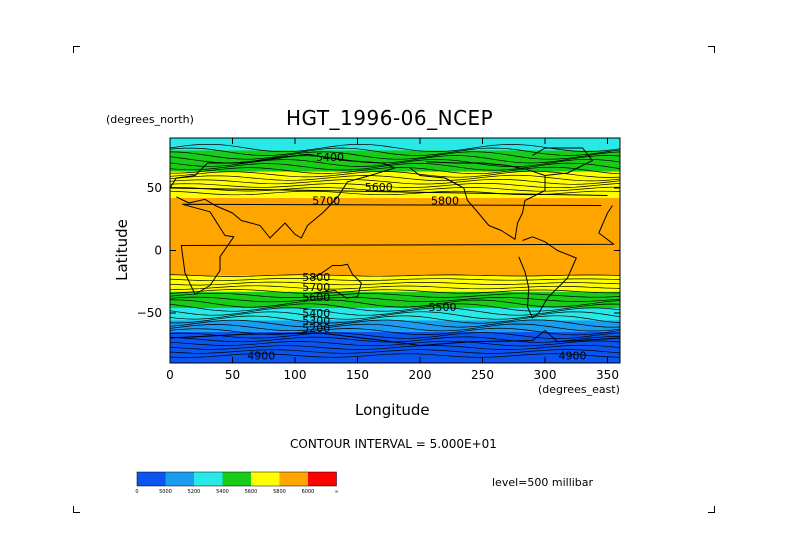  Describe the element at coordinates (251, 492) in the screenshot. I see `colorbar-label-4: 5600` at that location.